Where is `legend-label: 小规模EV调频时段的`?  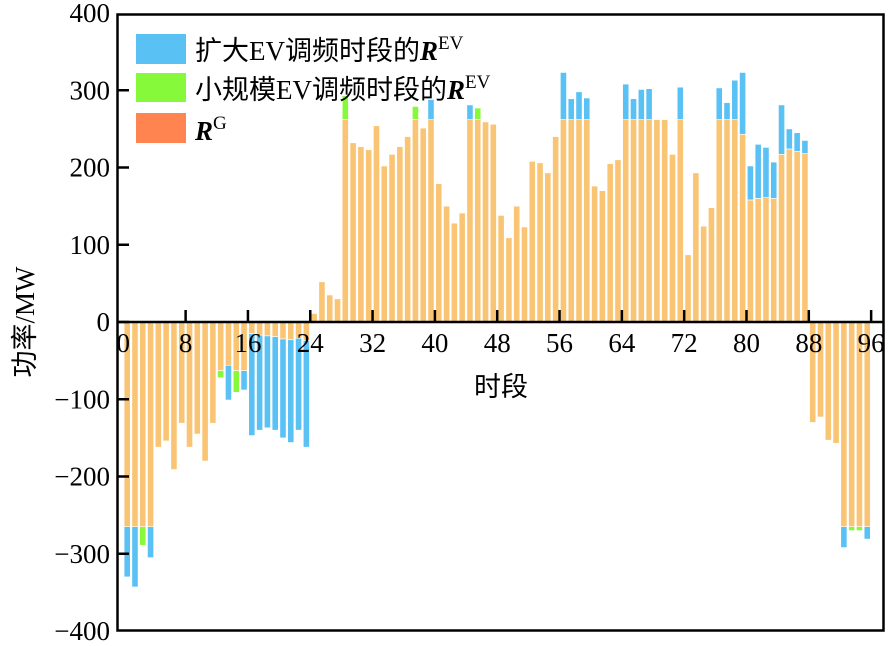 legend-label: 小规模EV调频时段的 is located at coordinates (321, 90).